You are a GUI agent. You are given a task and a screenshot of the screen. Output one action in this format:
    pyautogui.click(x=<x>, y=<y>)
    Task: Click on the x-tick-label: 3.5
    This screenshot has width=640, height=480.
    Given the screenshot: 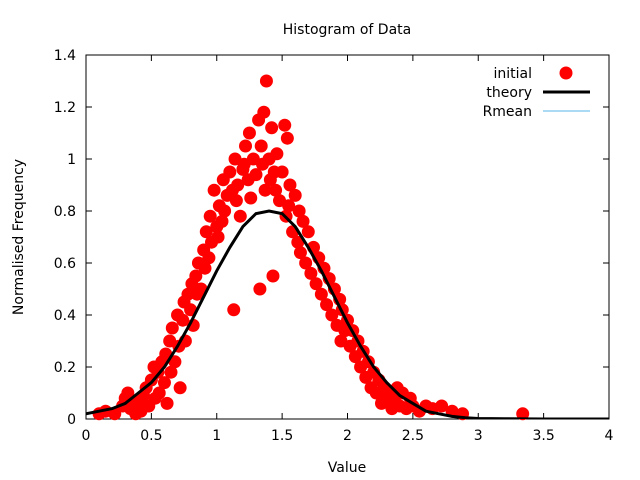 What is the action you would take?
    pyautogui.click(x=543, y=436)
    